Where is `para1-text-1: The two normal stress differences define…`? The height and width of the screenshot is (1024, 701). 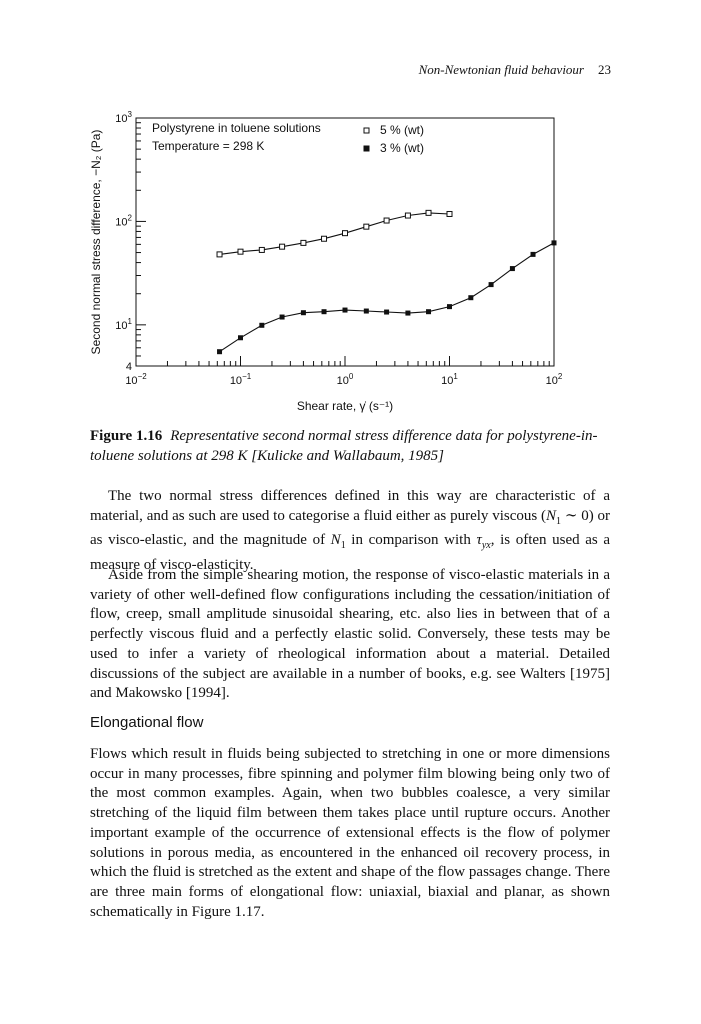 para1-text-1: The two normal stress differences define… is located at coordinates (350, 506).